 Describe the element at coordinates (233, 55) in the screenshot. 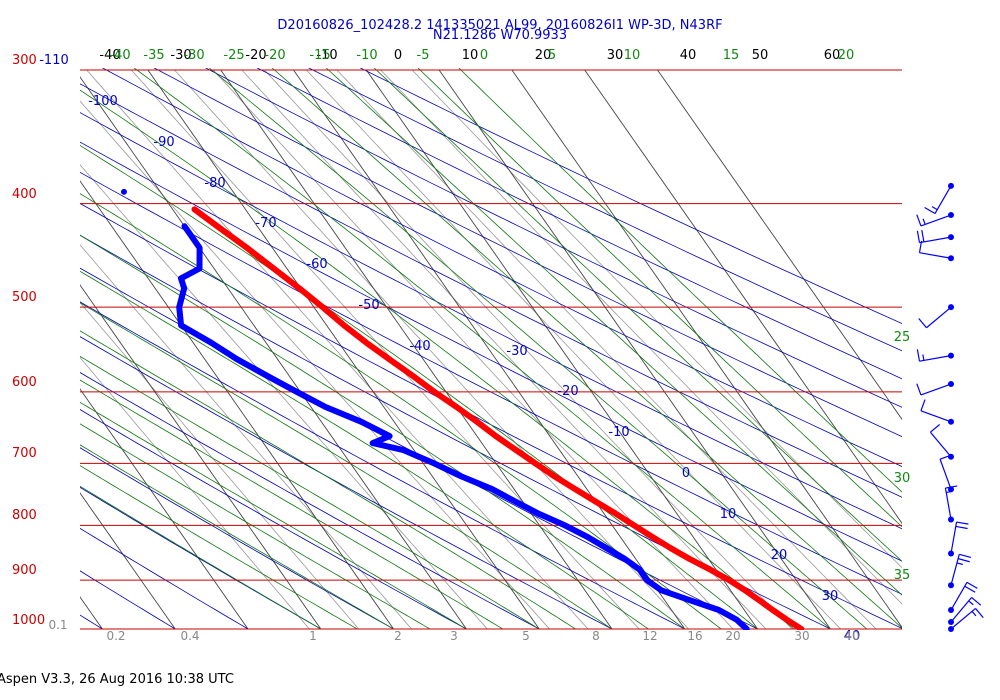

I see `moist-adiabat-label: -25` at that location.